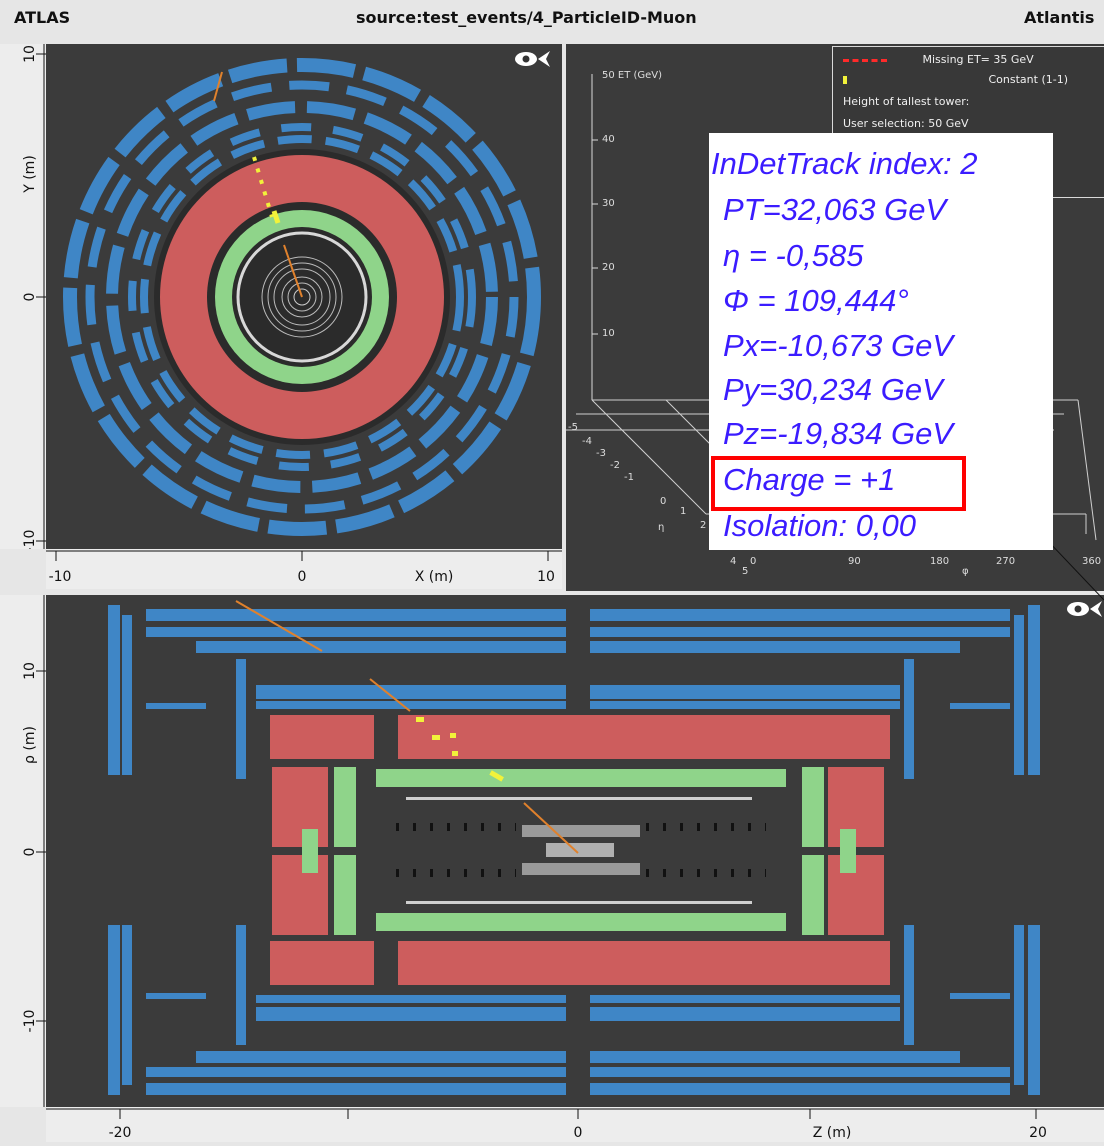 This screenshot has width=1104, height=1146. What do you see at coordinates (30, 1021) in the screenshot?
I see `svg-text: -10` at bounding box center [30, 1021].